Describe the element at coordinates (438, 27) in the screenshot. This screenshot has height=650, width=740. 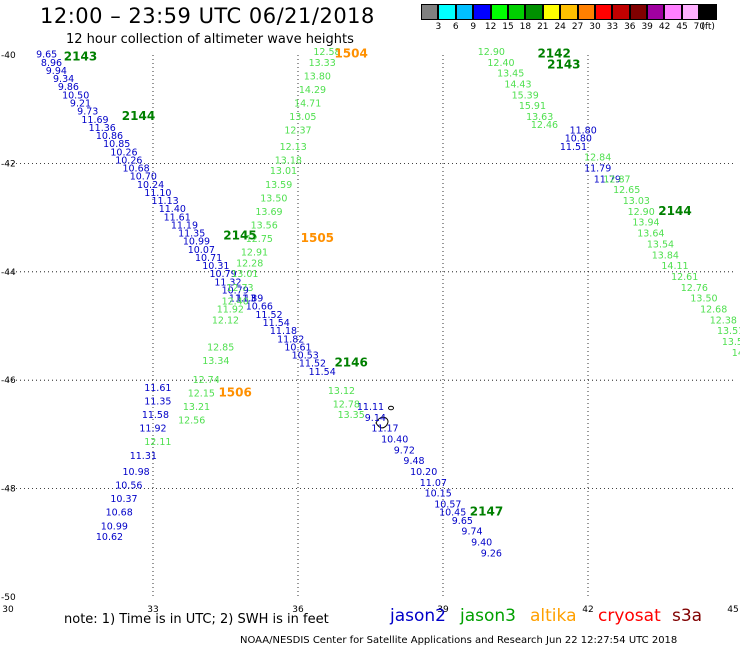
I see `color-scale-label: 3` at that location.